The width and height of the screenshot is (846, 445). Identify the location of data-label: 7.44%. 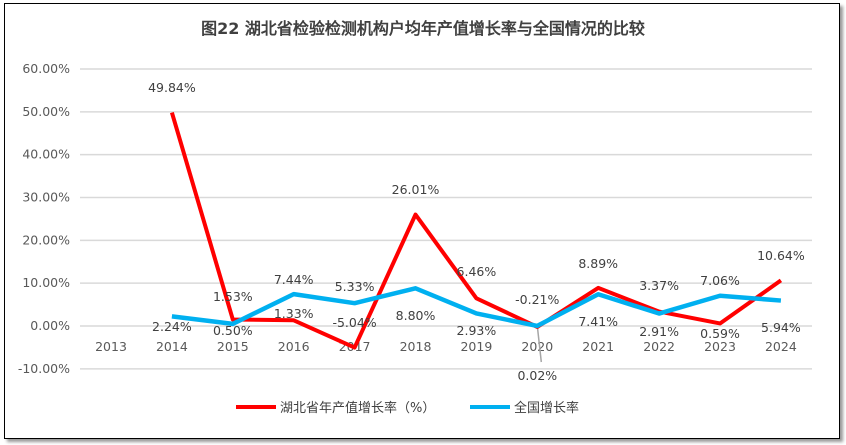
(294, 279).